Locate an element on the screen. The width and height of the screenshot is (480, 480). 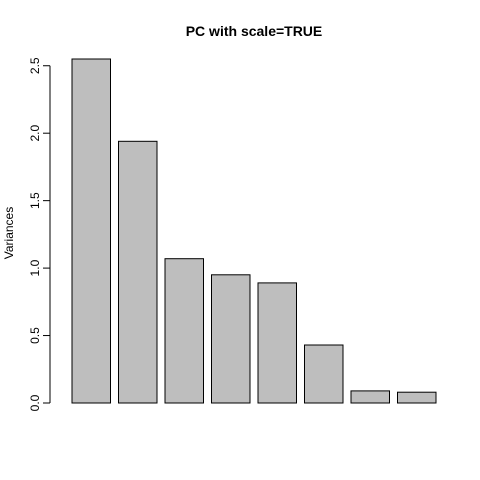
y-tick-label: 1.0 is located at coordinates (35, 267).